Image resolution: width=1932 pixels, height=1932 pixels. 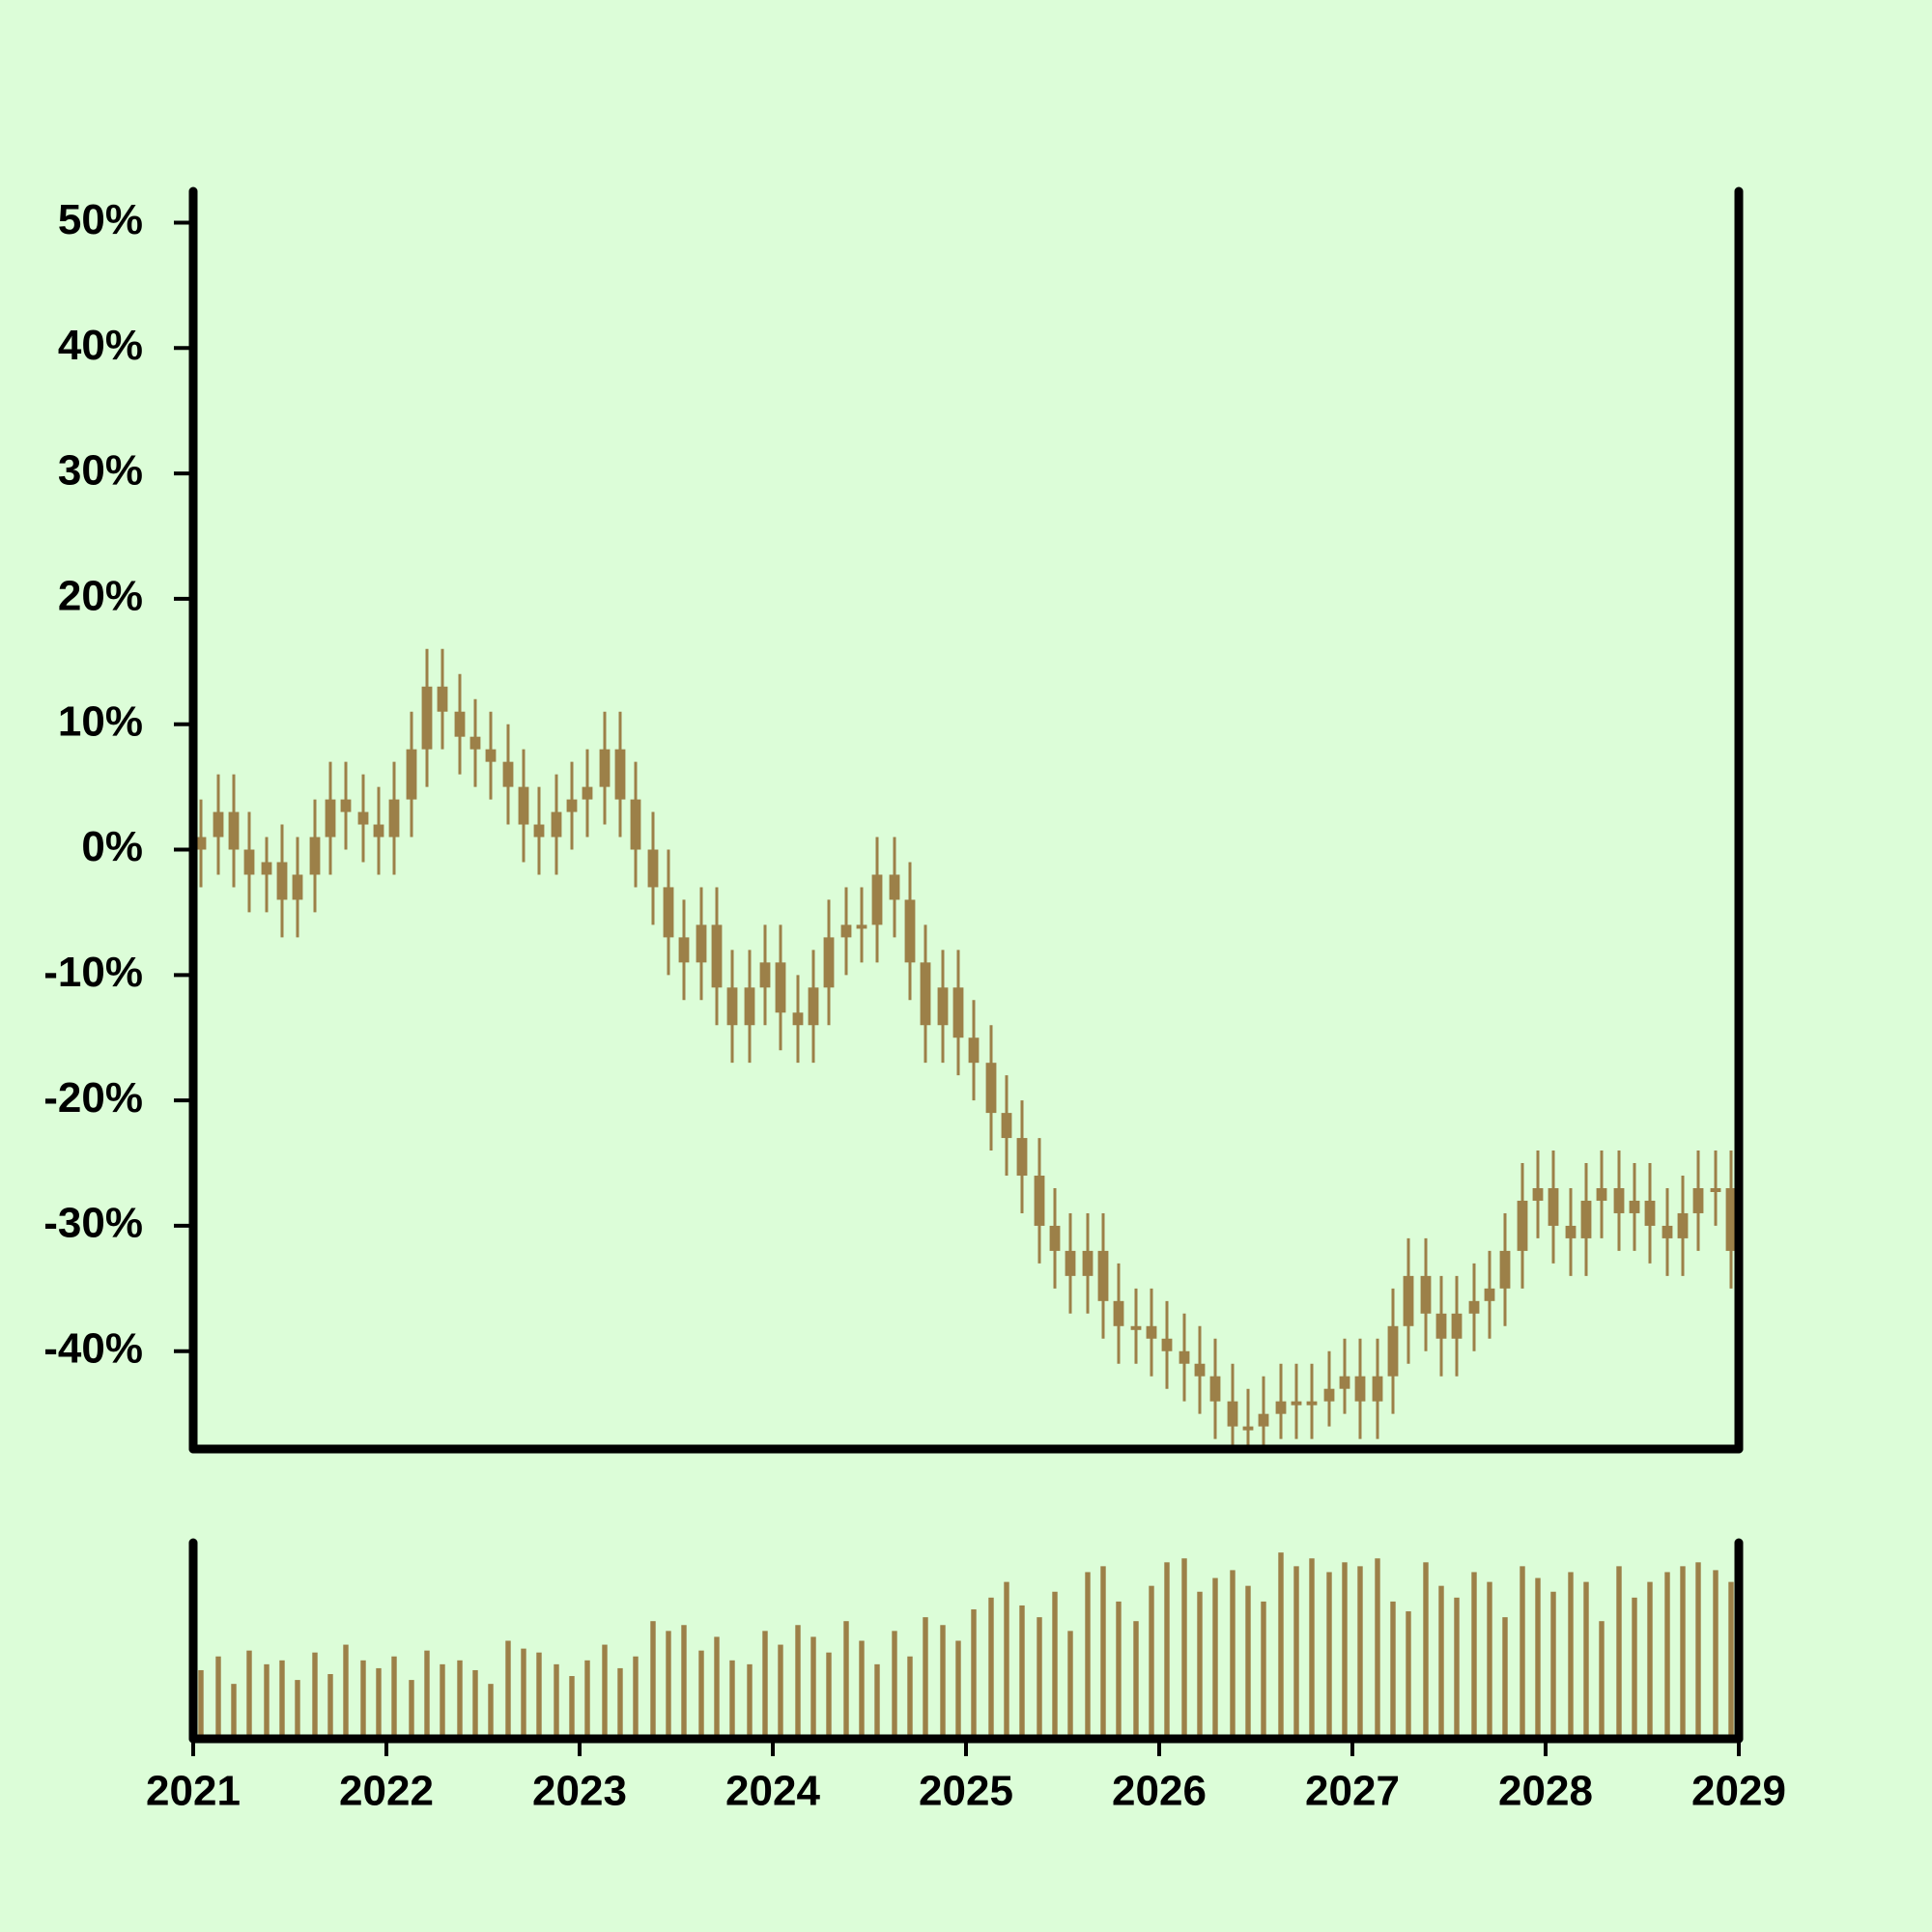 What do you see at coordinates (100, 721) in the screenshot?
I see `y-tick-label: 10%` at bounding box center [100, 721].